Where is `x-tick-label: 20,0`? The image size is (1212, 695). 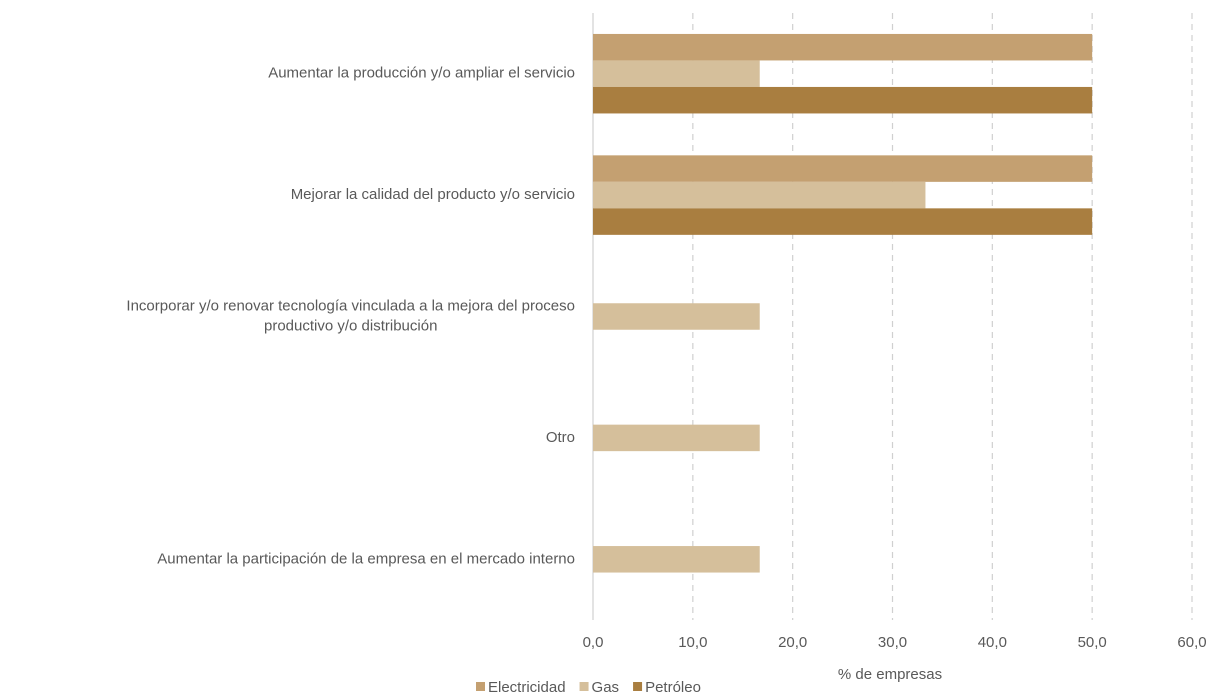
x-tick-label: 20,0 is located at coordinates (792, 642).